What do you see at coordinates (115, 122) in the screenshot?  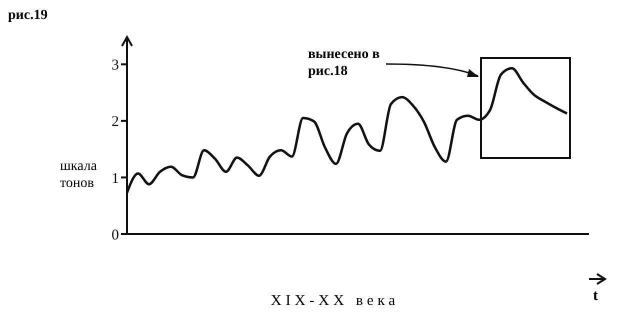 I see `y-tick-label: 2` at bounding box center [115, 122].